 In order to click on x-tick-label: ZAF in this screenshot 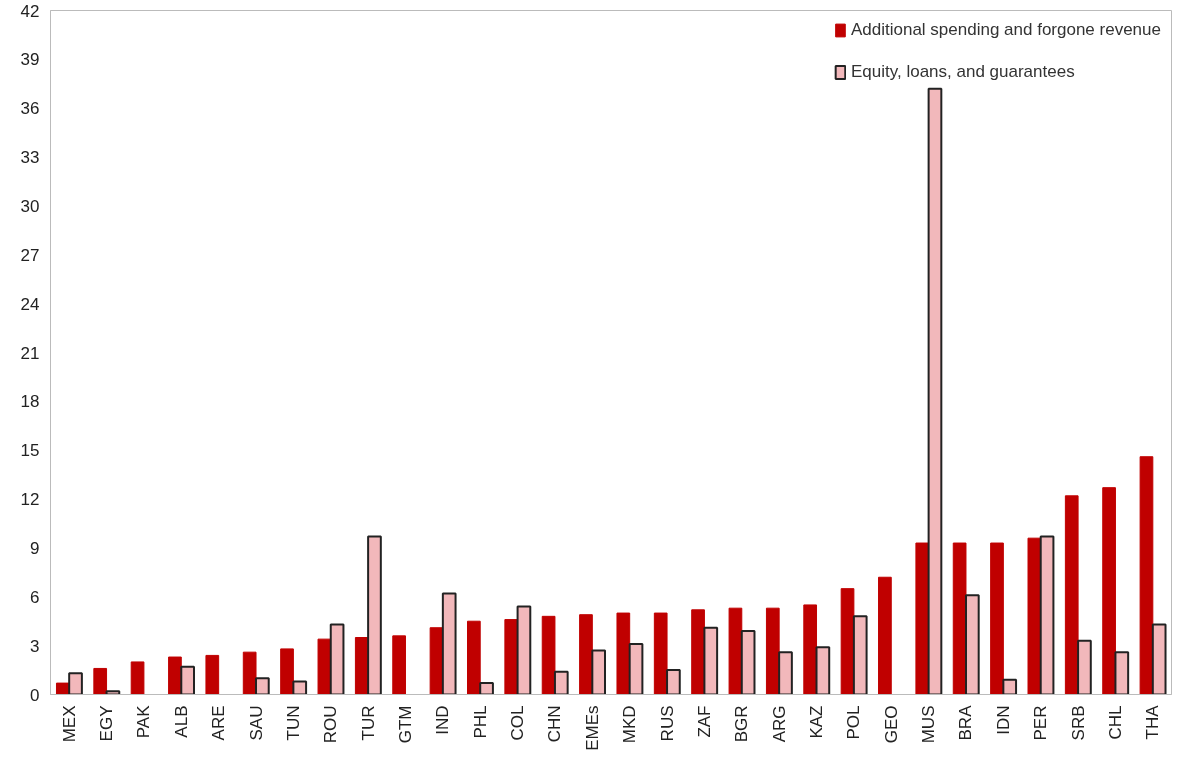, I will do `click(704, 721)`.